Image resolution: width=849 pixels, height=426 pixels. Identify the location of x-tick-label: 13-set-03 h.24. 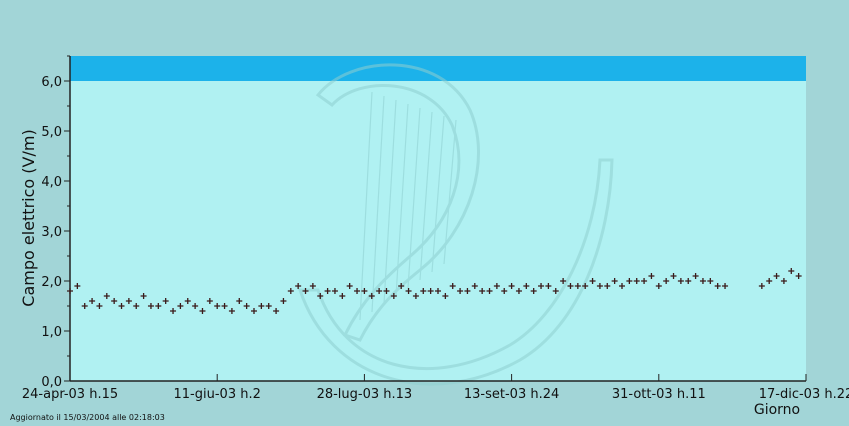
(511, 394).